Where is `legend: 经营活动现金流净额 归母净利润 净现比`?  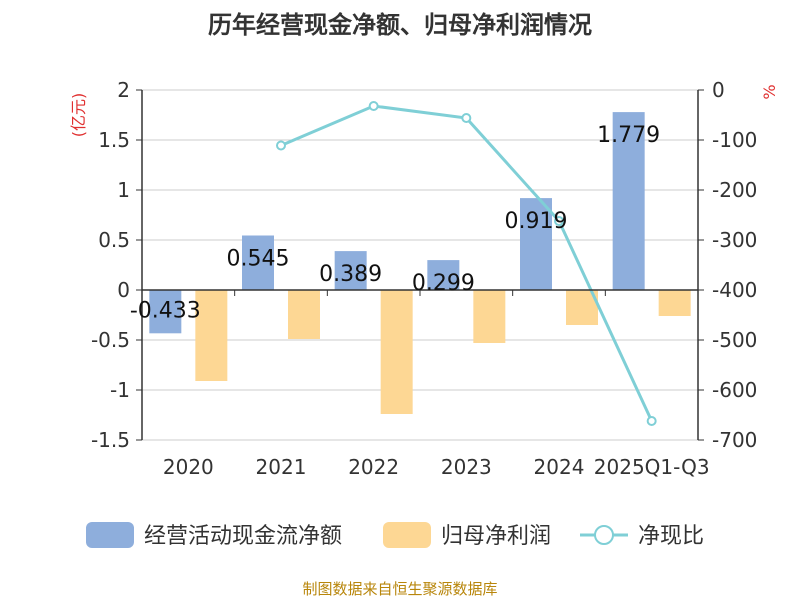
legend: 经营活动现金流净额 归母净利润 净现比 is located at coordinates (395, 535).